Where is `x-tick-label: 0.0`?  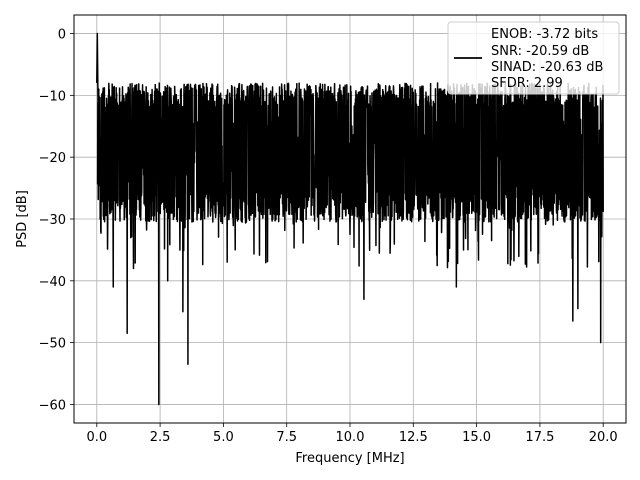
x-tick-label: 0.0 is located at coordinates (96, 437).